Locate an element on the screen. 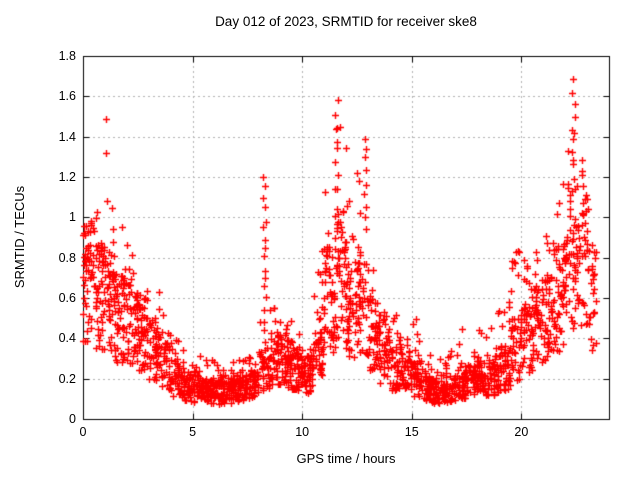 Image resolution: width=640 pixels, height=480 pixels. y-tick-label: 1.2 is located at coordinates (67, 177).